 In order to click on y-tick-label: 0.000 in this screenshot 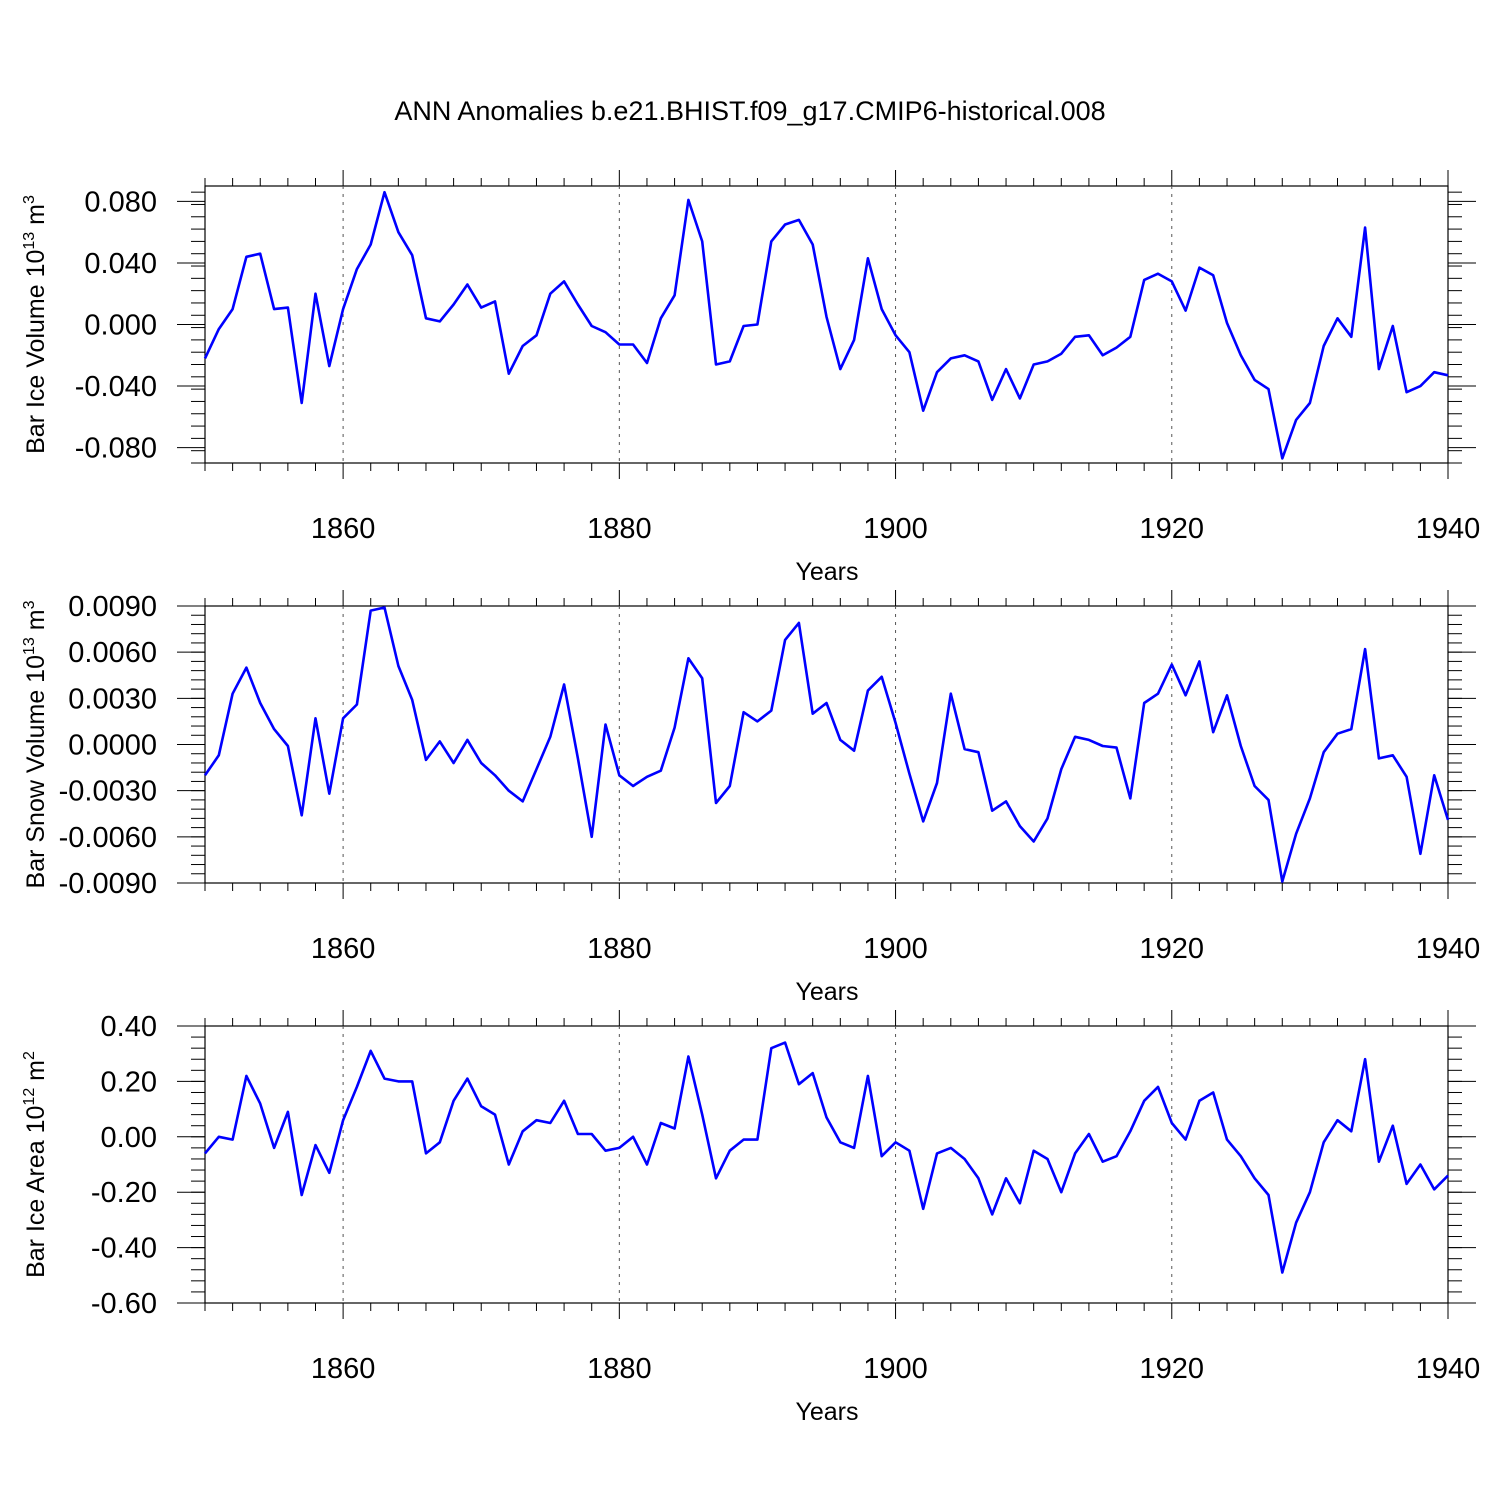, I will do `click(120, 326)`.